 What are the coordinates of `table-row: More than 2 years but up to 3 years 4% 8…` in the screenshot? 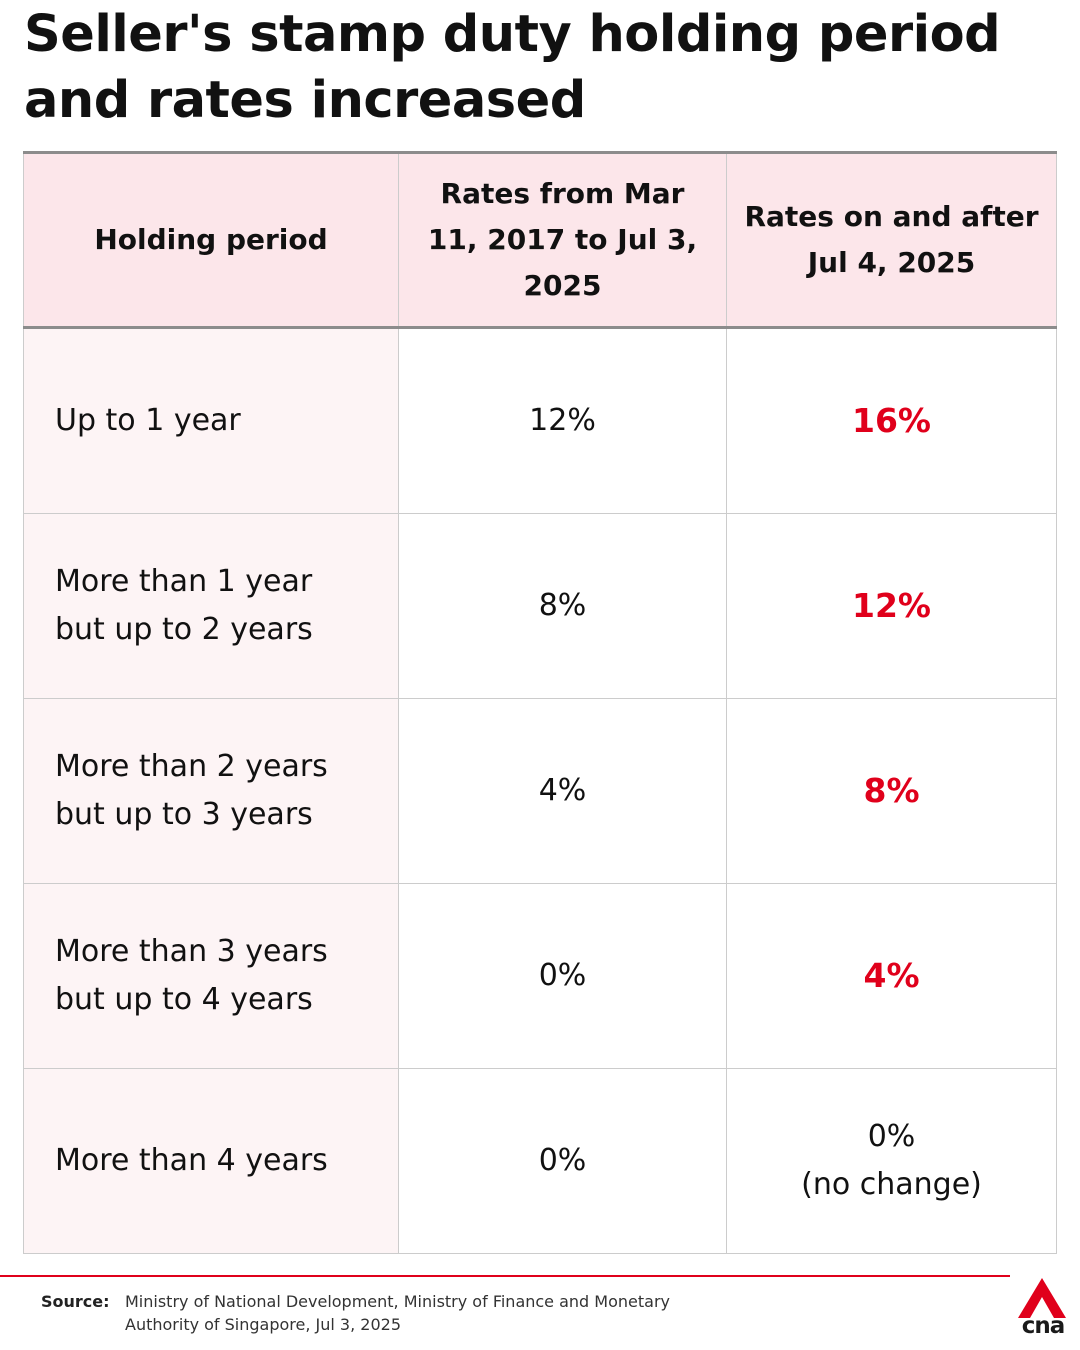 It's located at (540, 791).